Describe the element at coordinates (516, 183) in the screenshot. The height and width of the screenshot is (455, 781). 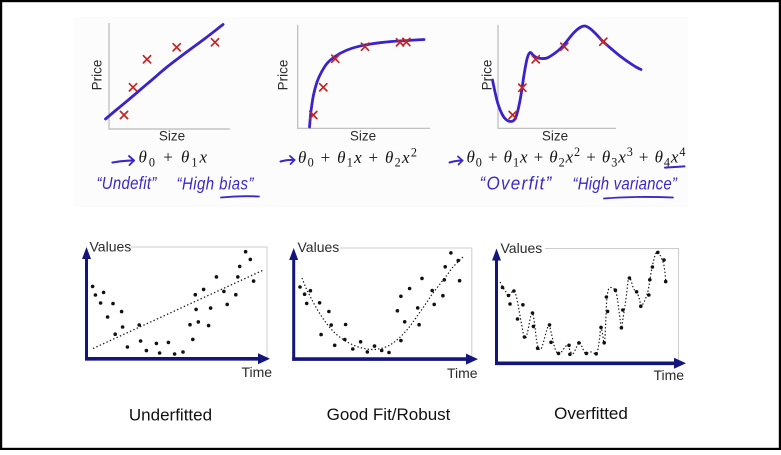
I see `svg-text: “Overfit”` at that location.